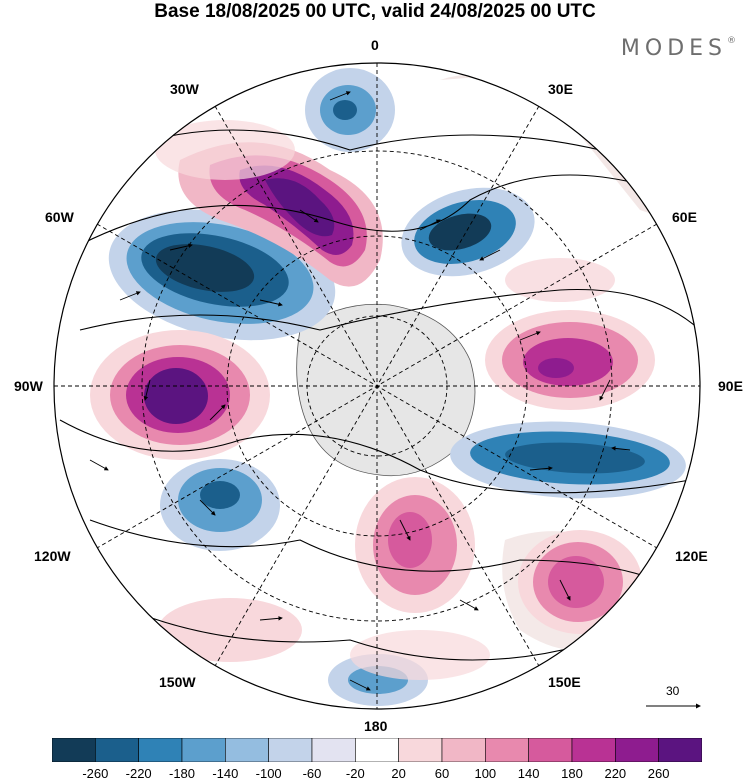  I want to click on colorbar, so click(377, 750).